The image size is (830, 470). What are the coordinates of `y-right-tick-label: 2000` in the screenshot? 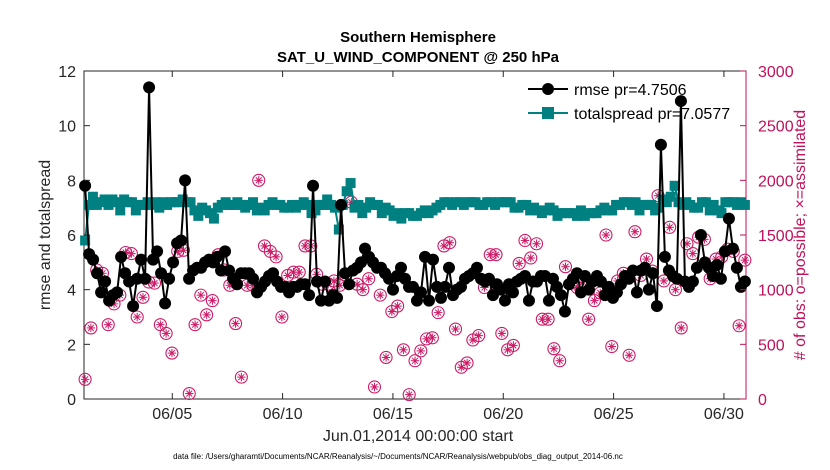 It's located at (776, 181).